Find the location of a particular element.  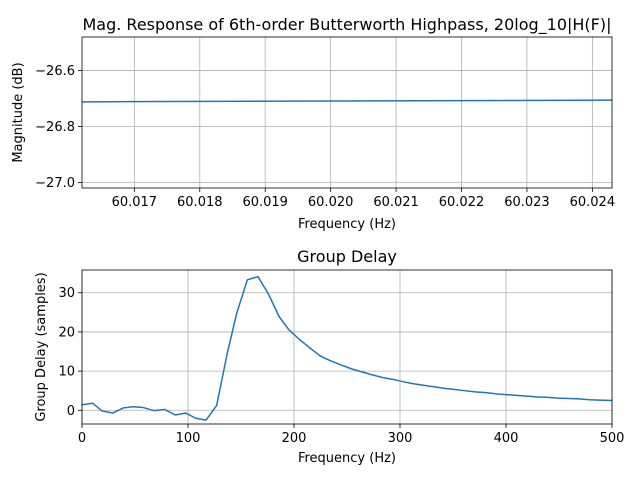

group-delay-y-axis-label: Group Delay (samples) is located at coordinates (41, 346).